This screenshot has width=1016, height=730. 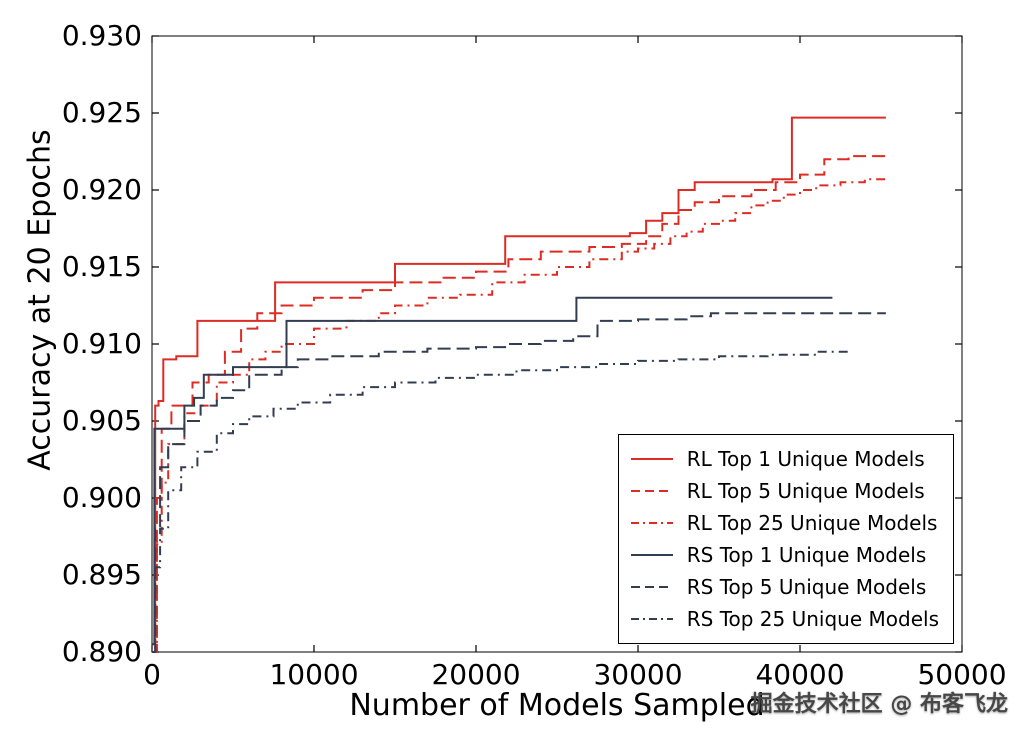 What do you see at coordinates (879, 704) in the screenshot?
I see `watermark-text: 掘金技术社区 @ 布客飞龙` at bounding box center [879, 704].